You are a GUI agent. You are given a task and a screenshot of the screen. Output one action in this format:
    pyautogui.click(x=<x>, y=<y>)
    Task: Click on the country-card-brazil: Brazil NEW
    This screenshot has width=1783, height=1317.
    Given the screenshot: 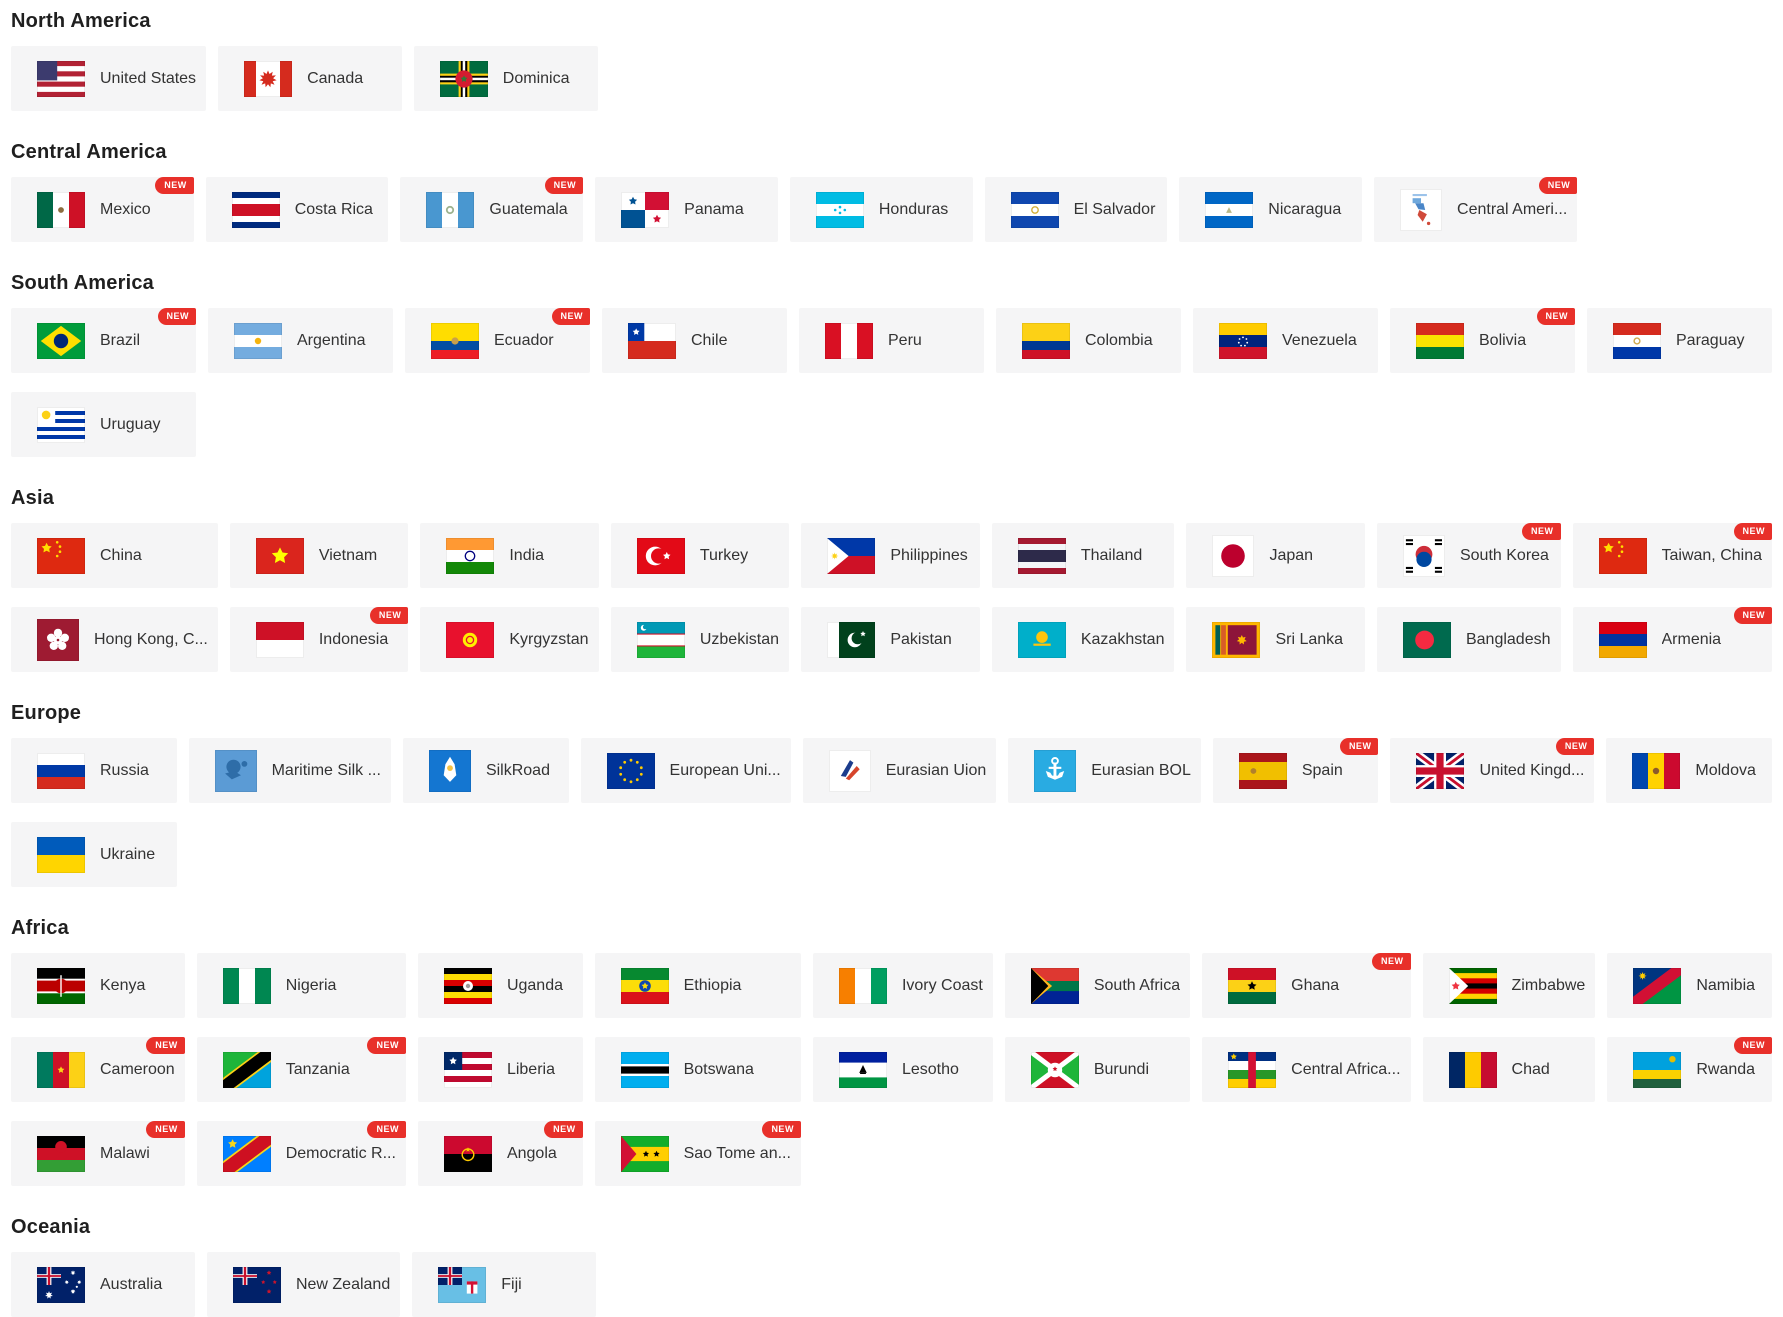 What is the action you would take?
    pyautogui.click(x=103, y=340)
    